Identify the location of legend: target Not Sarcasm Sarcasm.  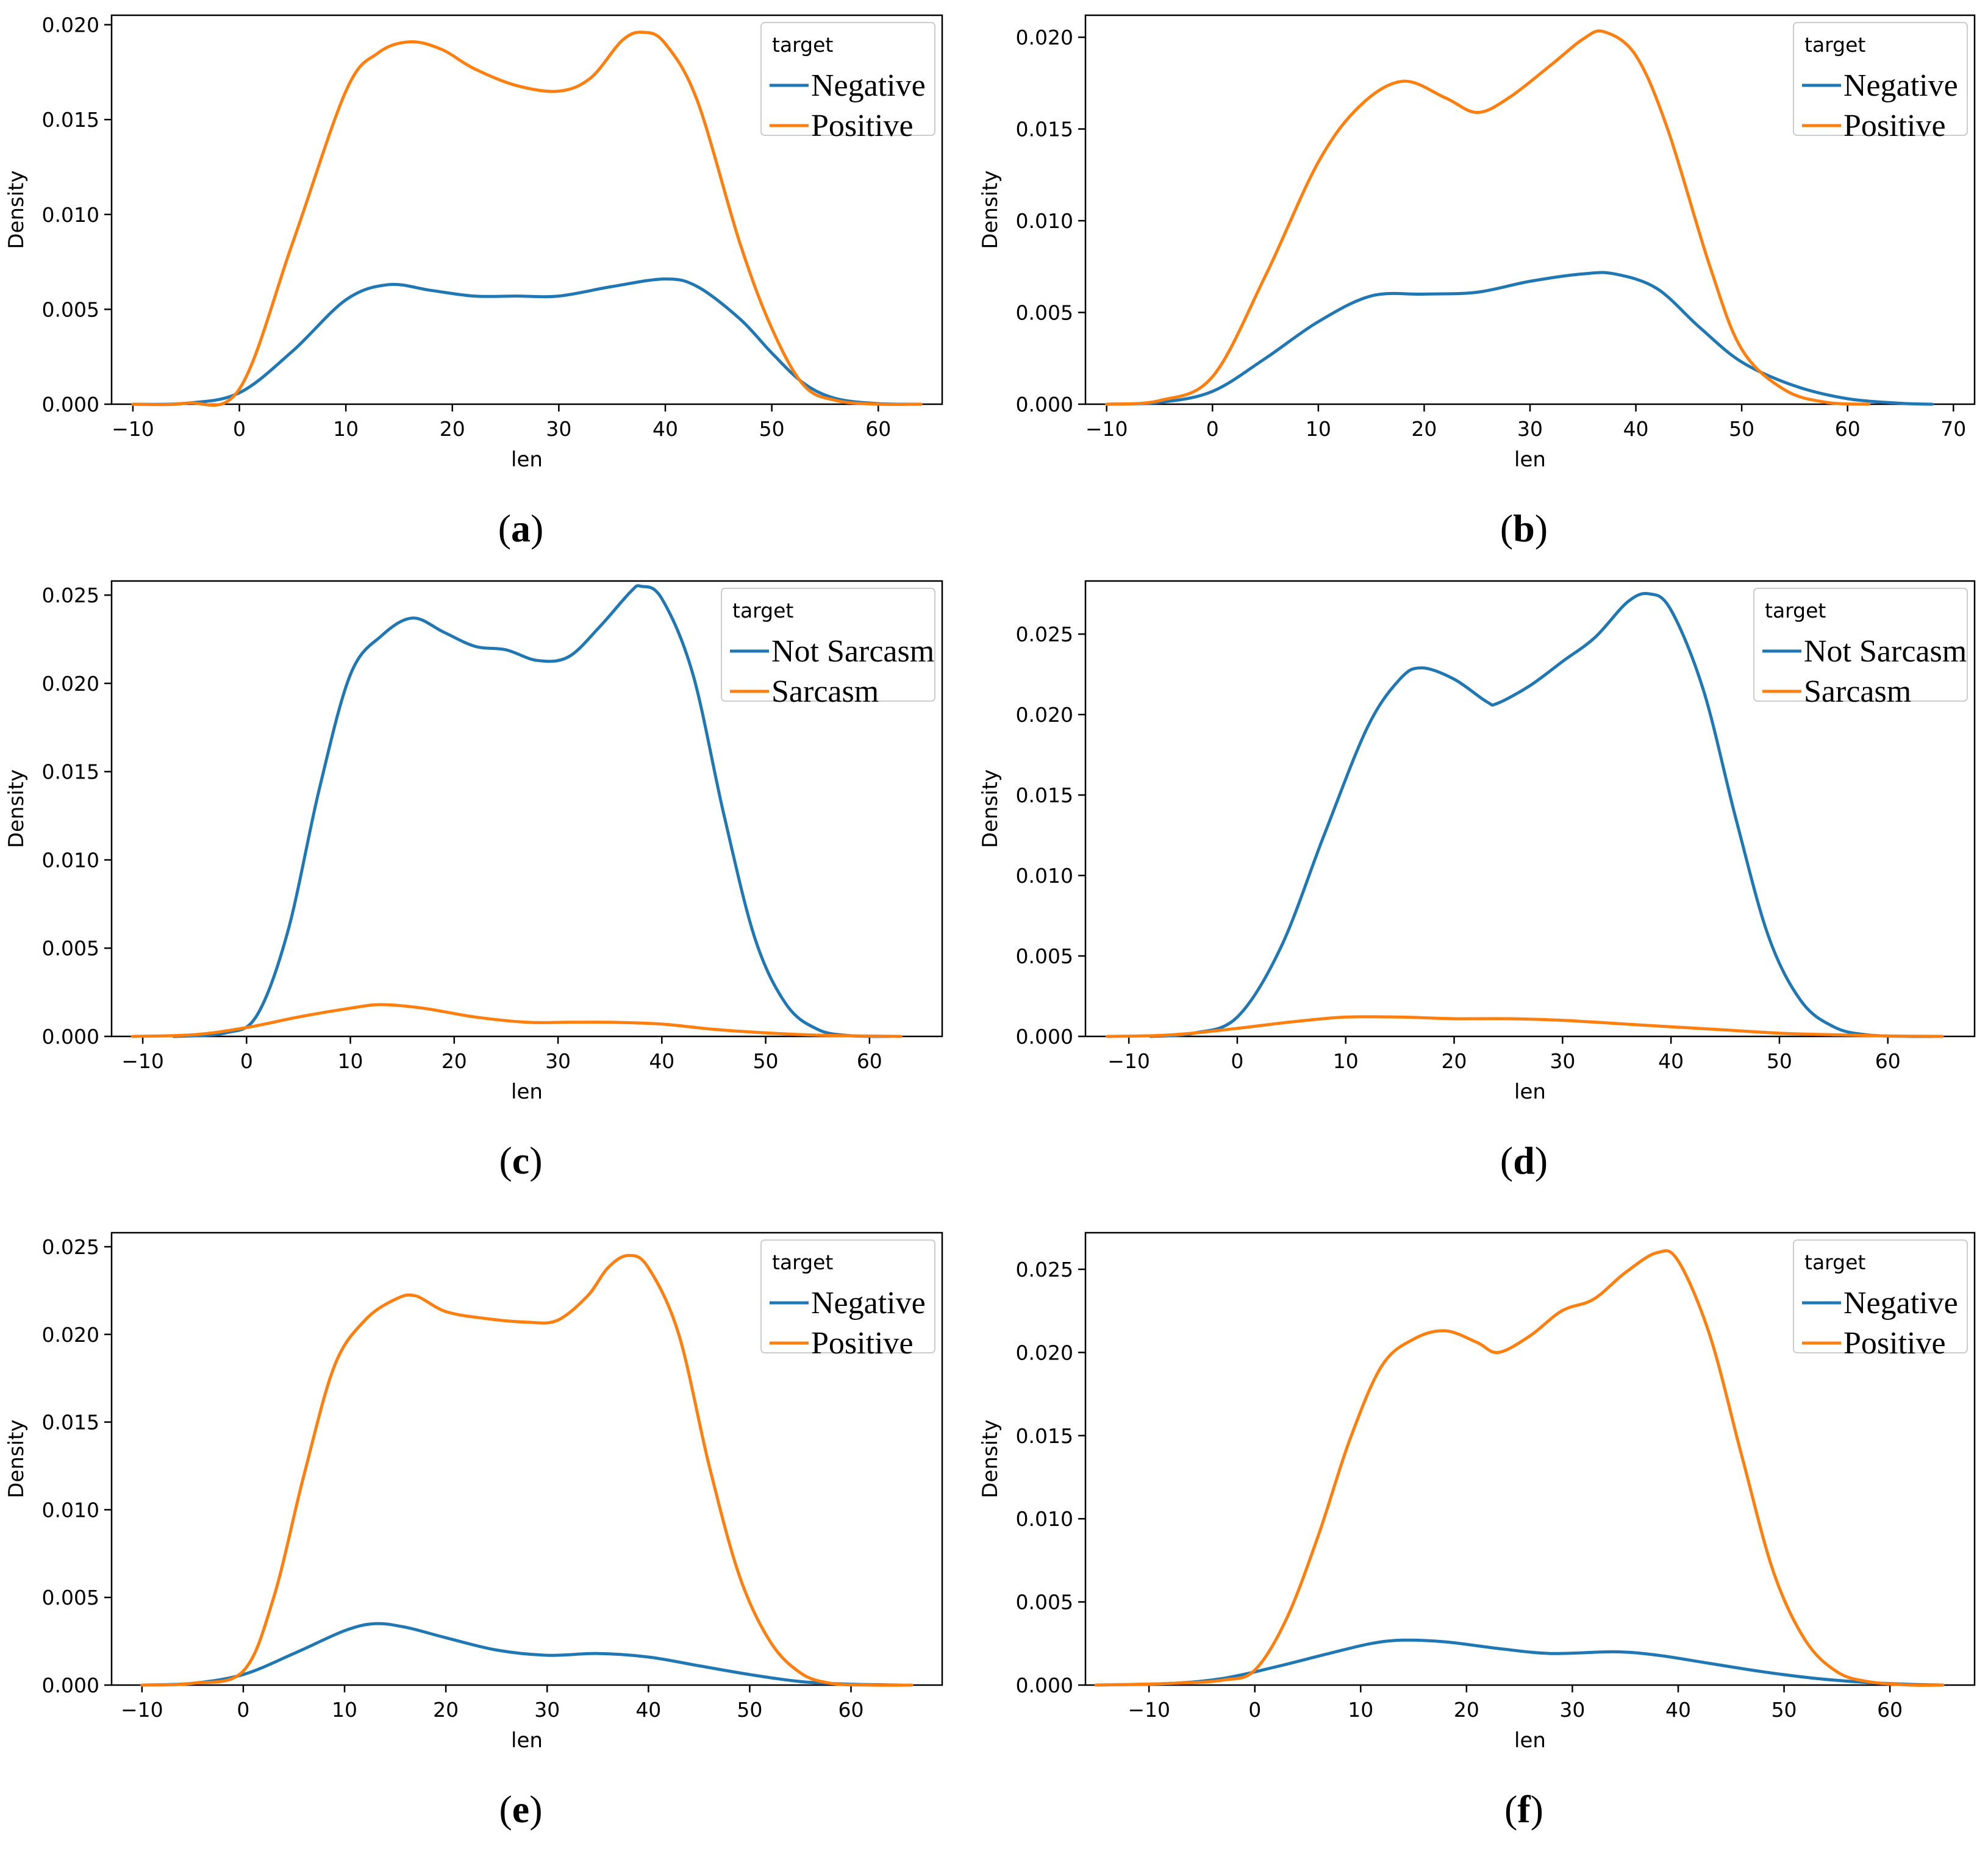
(828, 649).